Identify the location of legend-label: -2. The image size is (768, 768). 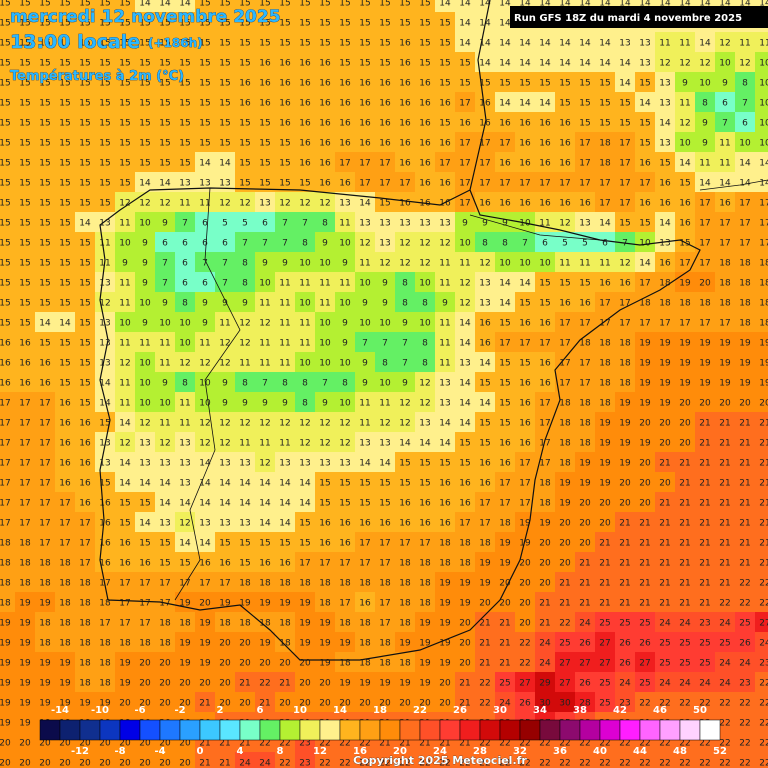
(179, 710).